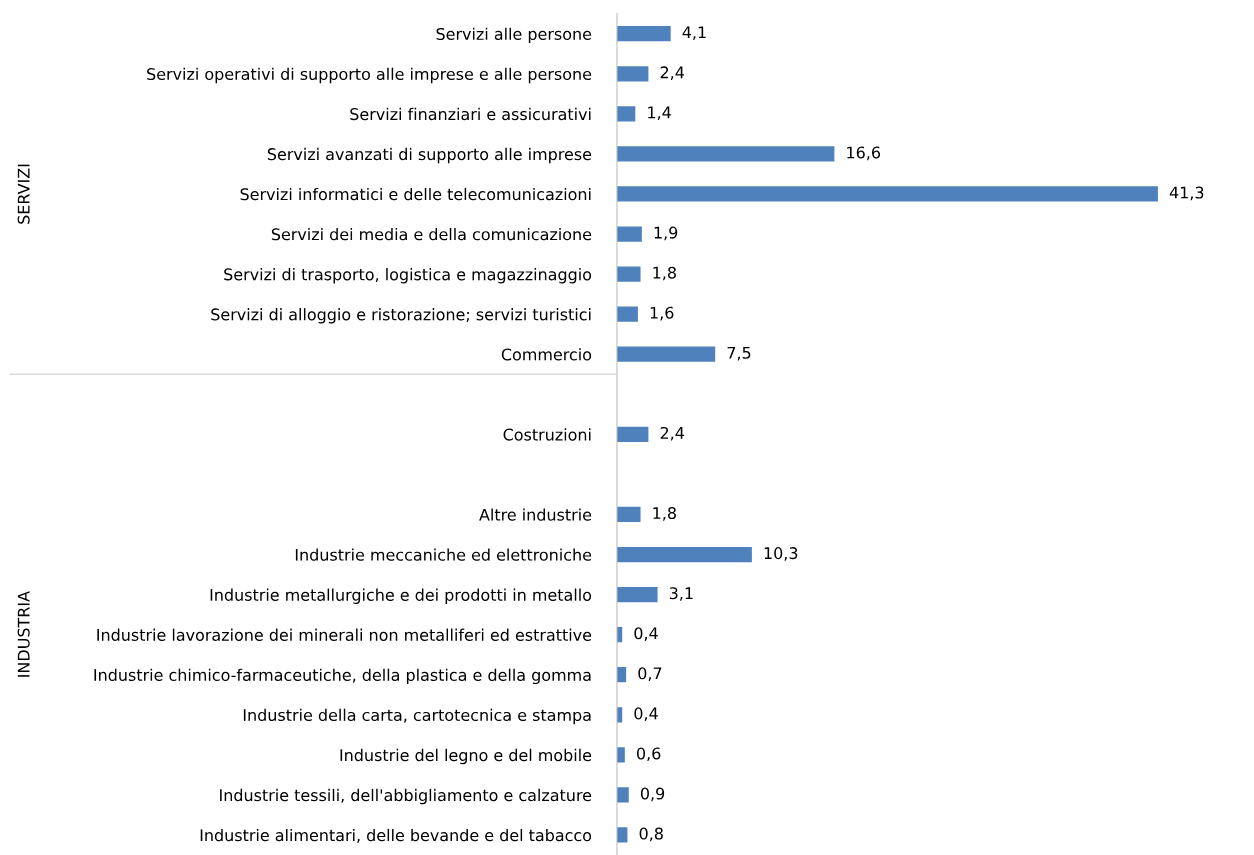 The width and height of the screenshot is (1254, 855). I want to click on y-tick-label: Industrie alimentari, delle bevande e del tabacco, so click(396, 835).